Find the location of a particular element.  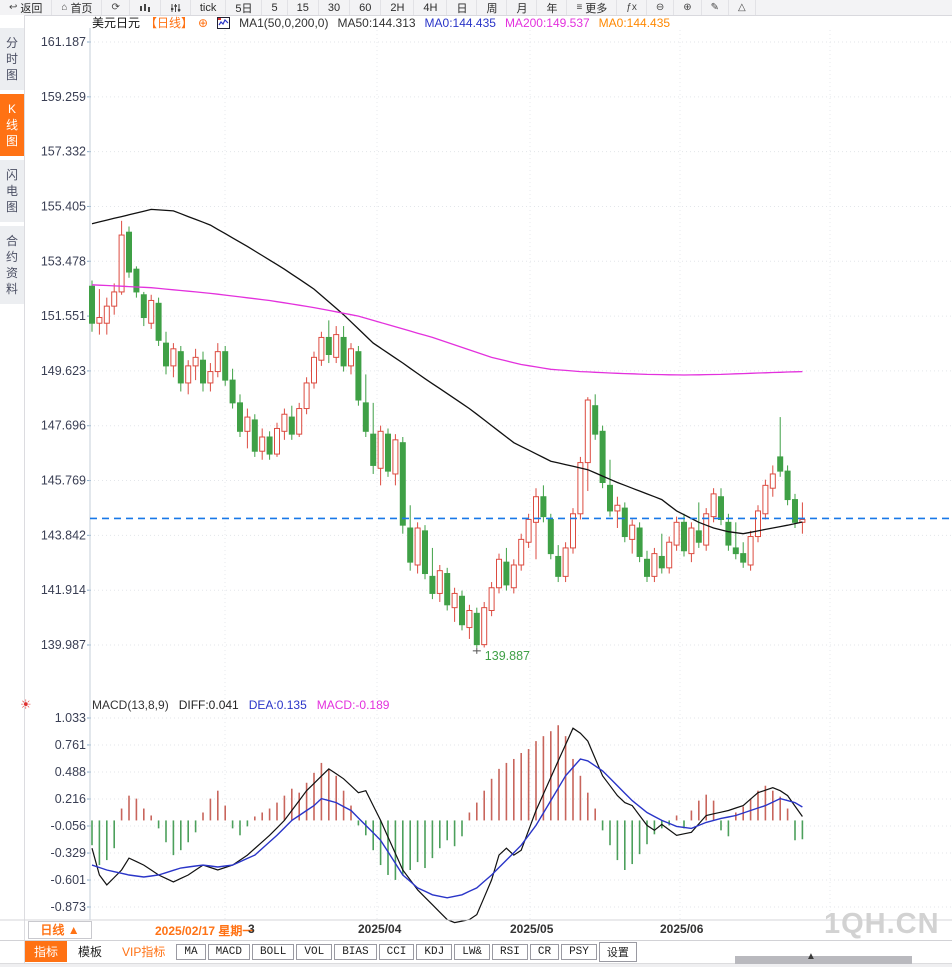

zoom-in-button: ⊕ is located at coordinates (688, 7).